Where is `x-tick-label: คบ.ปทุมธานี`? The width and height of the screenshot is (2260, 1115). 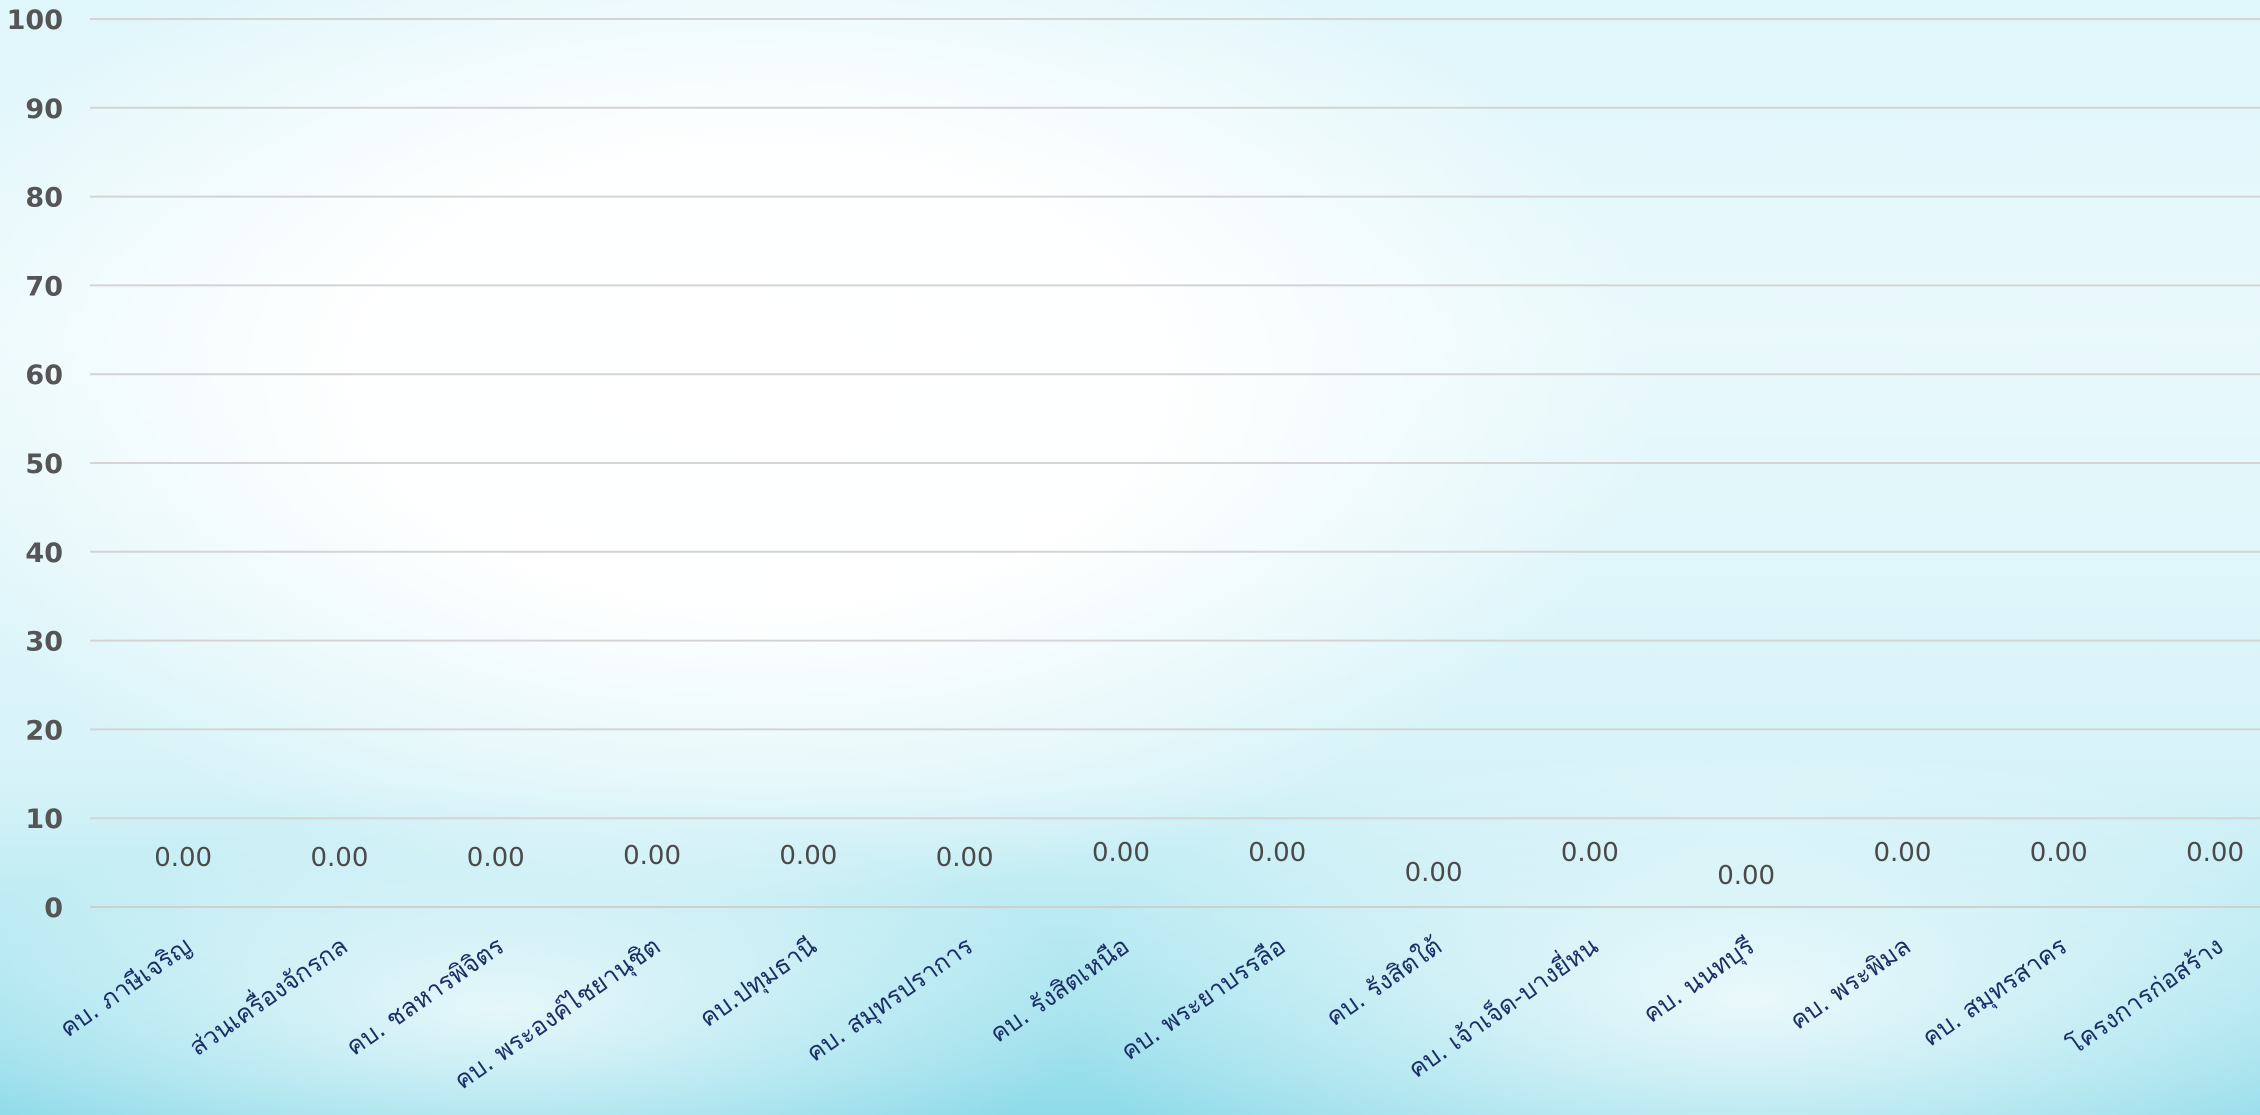
x-tick-label: คบ.ปทุมธานี is located at coordinates (758, 982).